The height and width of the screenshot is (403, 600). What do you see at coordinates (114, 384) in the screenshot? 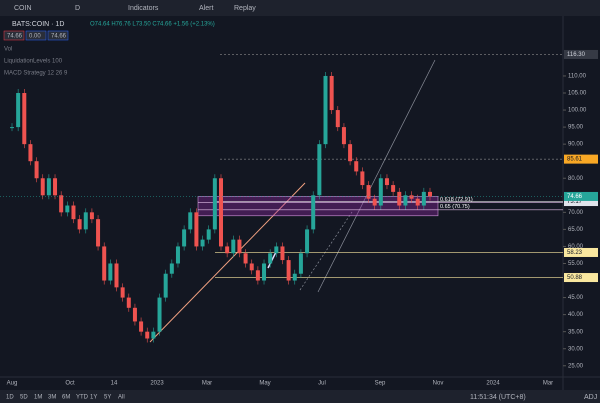
I see `x-tick-label: 14` at bounding box center [114, 384].